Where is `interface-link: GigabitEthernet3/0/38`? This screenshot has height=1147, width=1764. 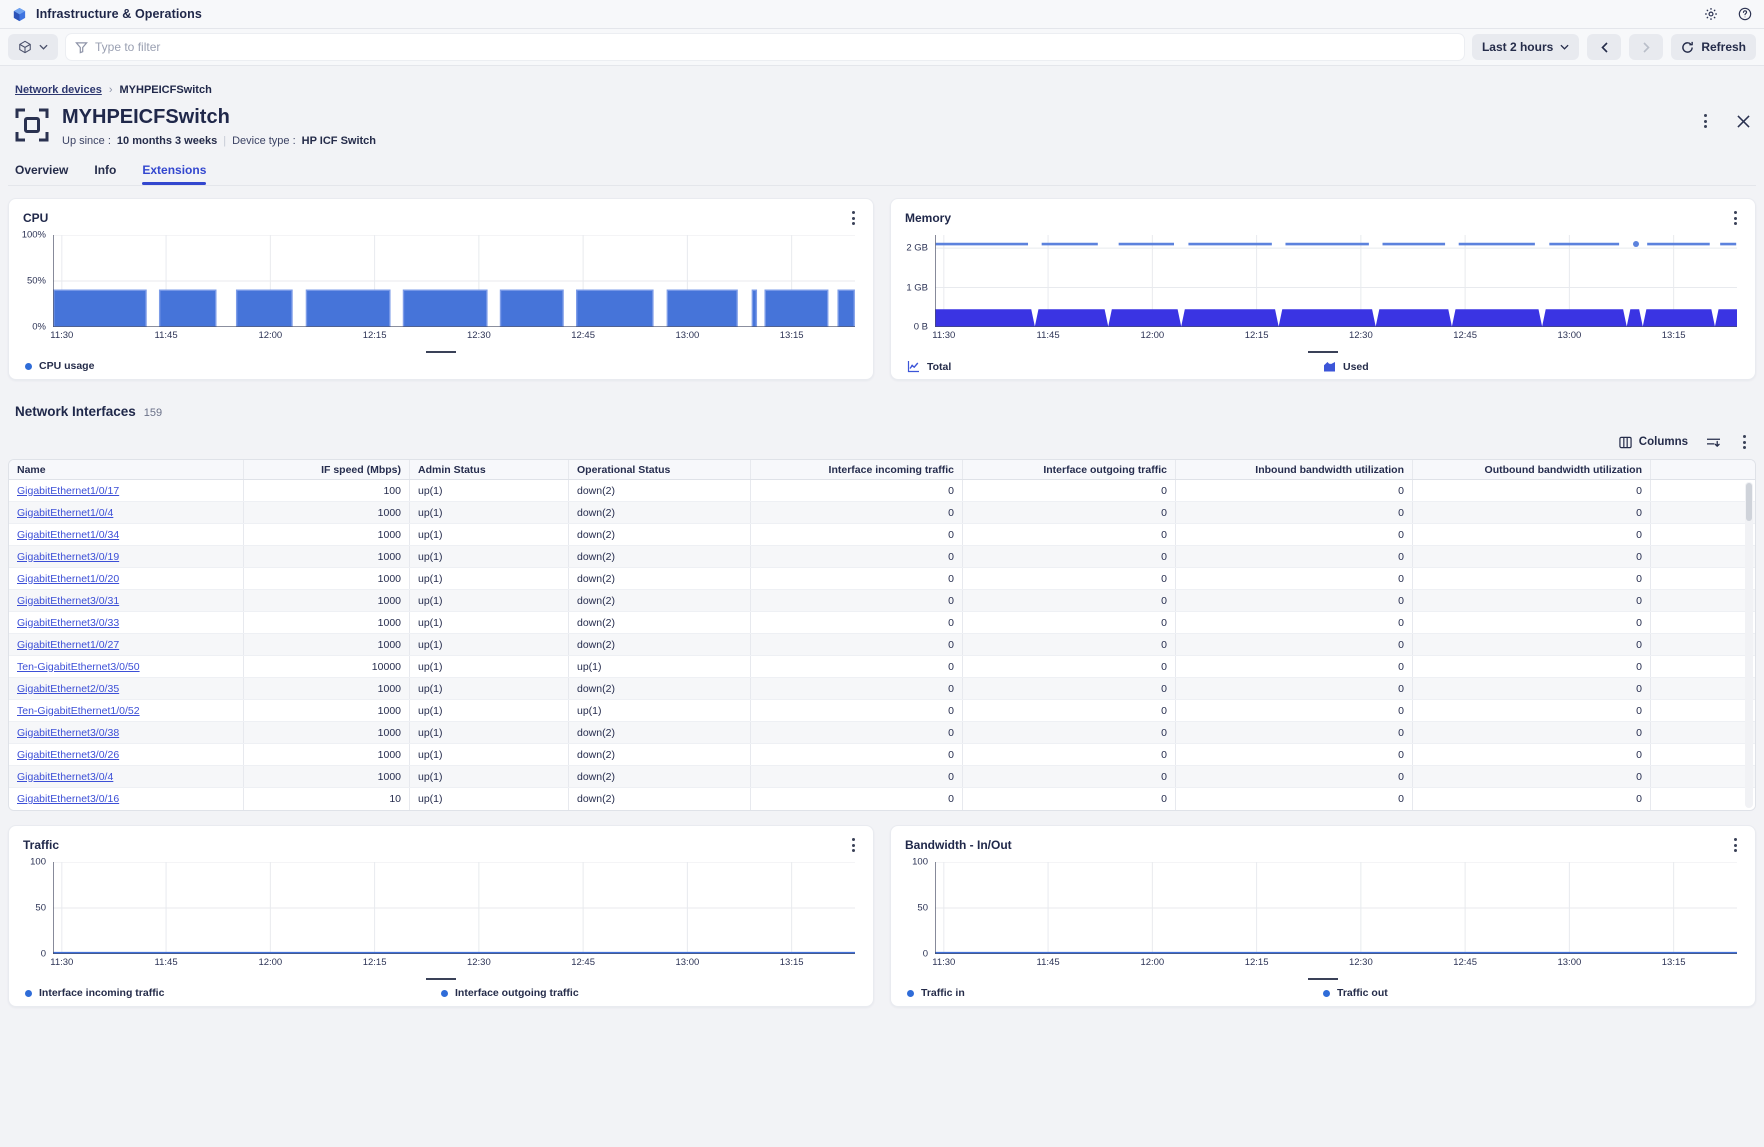
interface-link: GigabitEthernet3/0/38 is located at coordinates (68, 732).